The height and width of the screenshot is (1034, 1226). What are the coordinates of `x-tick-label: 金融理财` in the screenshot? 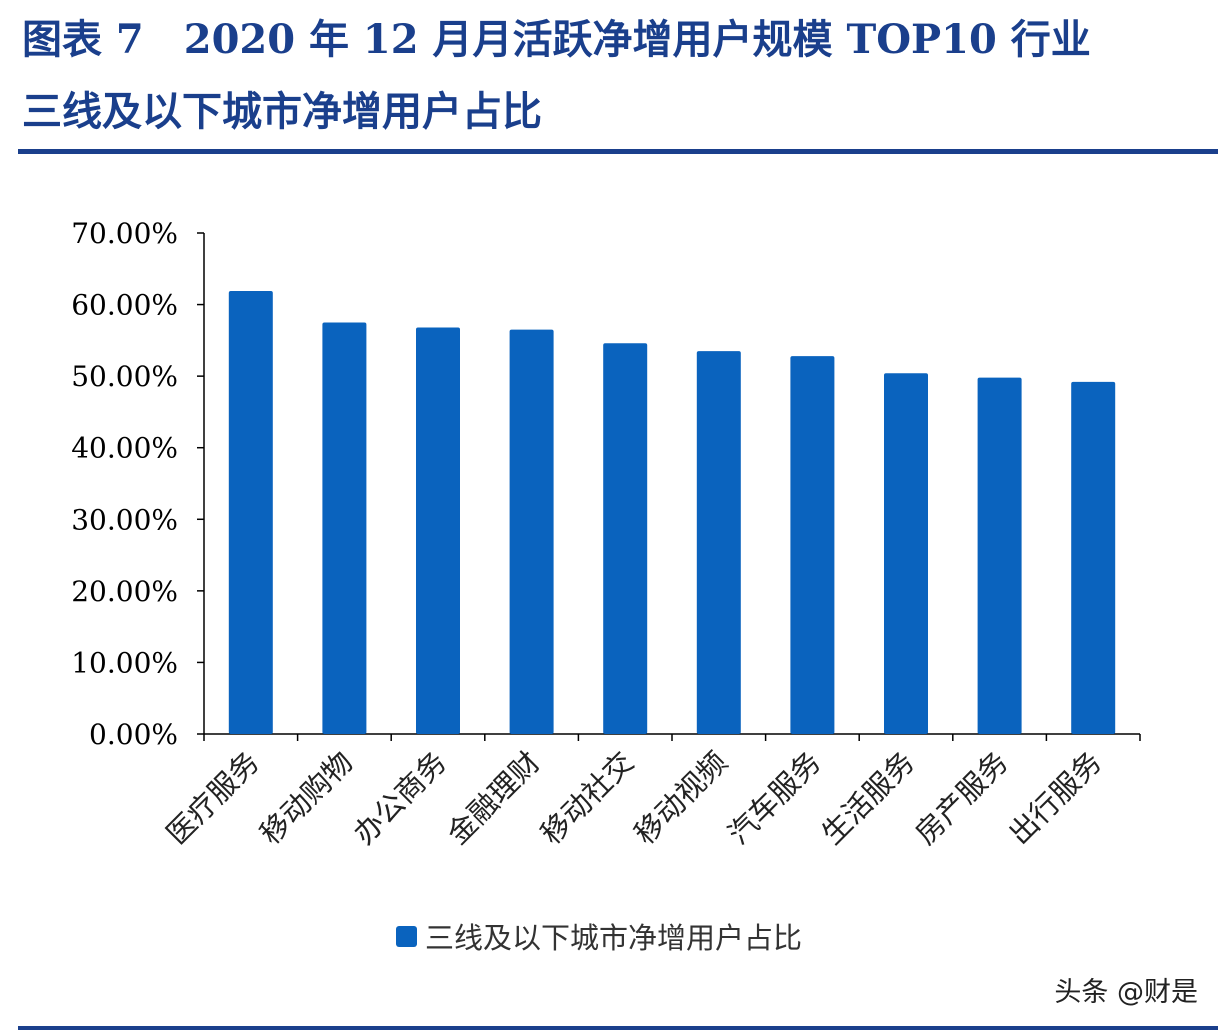 It's located at (493, 798).